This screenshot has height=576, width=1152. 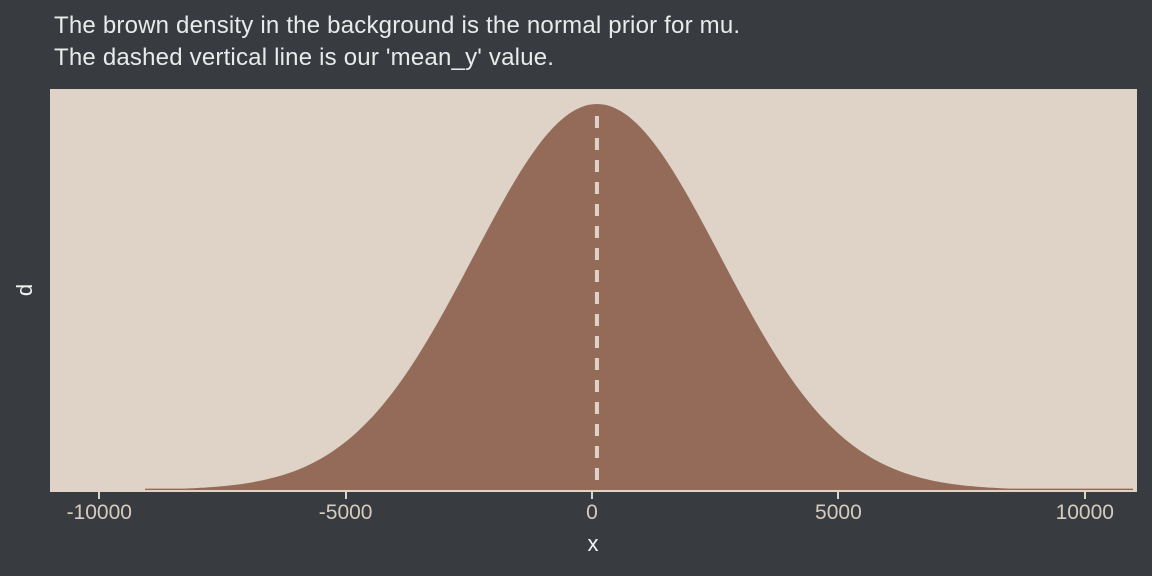 I want to click on x-tick-label: 5000, so click(x=838, y=512).